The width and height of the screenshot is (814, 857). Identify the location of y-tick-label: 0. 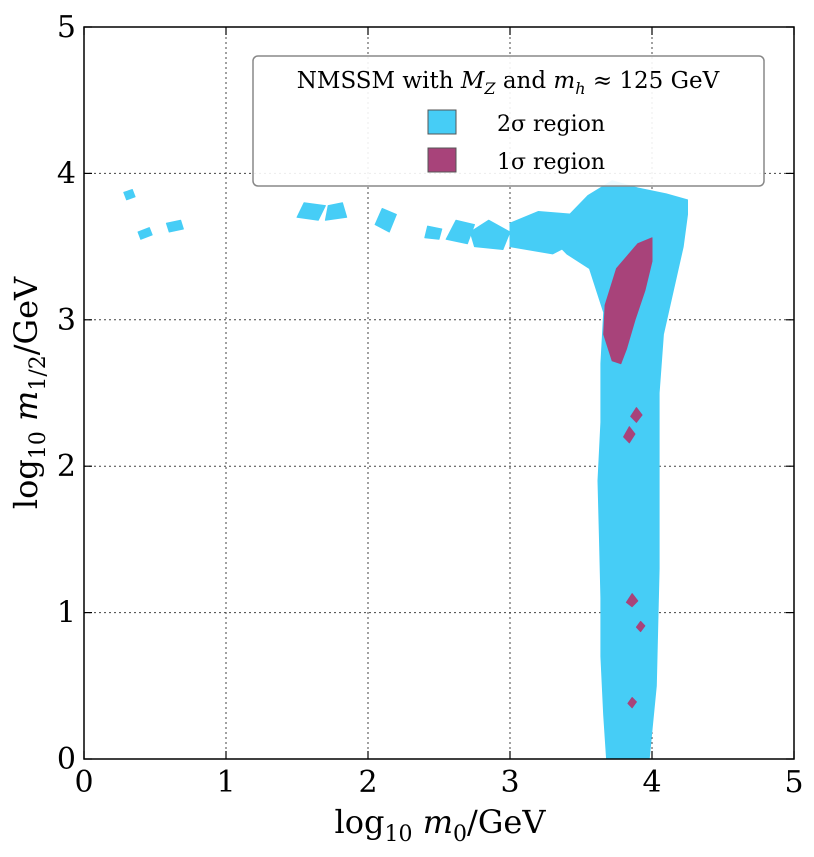
(66, 759).